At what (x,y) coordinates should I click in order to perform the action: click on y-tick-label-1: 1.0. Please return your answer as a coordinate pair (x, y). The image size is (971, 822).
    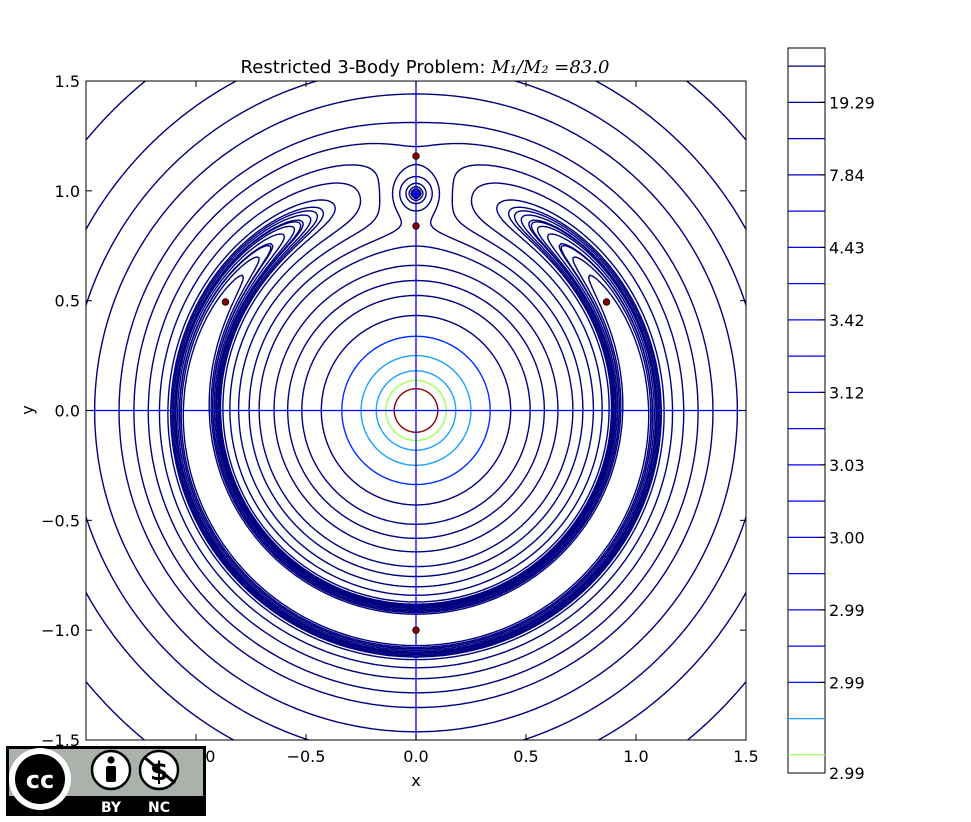
    Looking at the image, I should click on (67, 191).